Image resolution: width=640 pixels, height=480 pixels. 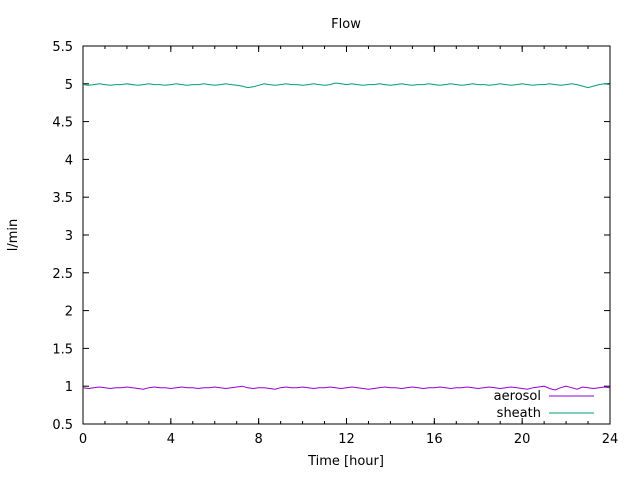 I want to click on y-tick-label: 5, so click(x=69, y=85).